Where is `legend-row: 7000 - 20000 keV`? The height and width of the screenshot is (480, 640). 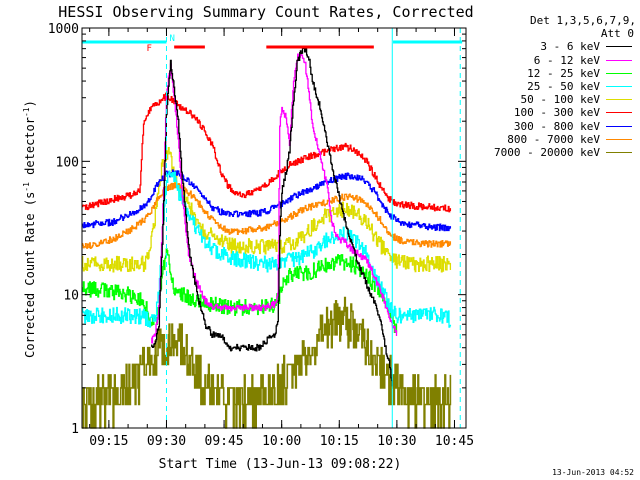
legend-row: 7000 - 20000 keV is located at coordinates (553, 152).